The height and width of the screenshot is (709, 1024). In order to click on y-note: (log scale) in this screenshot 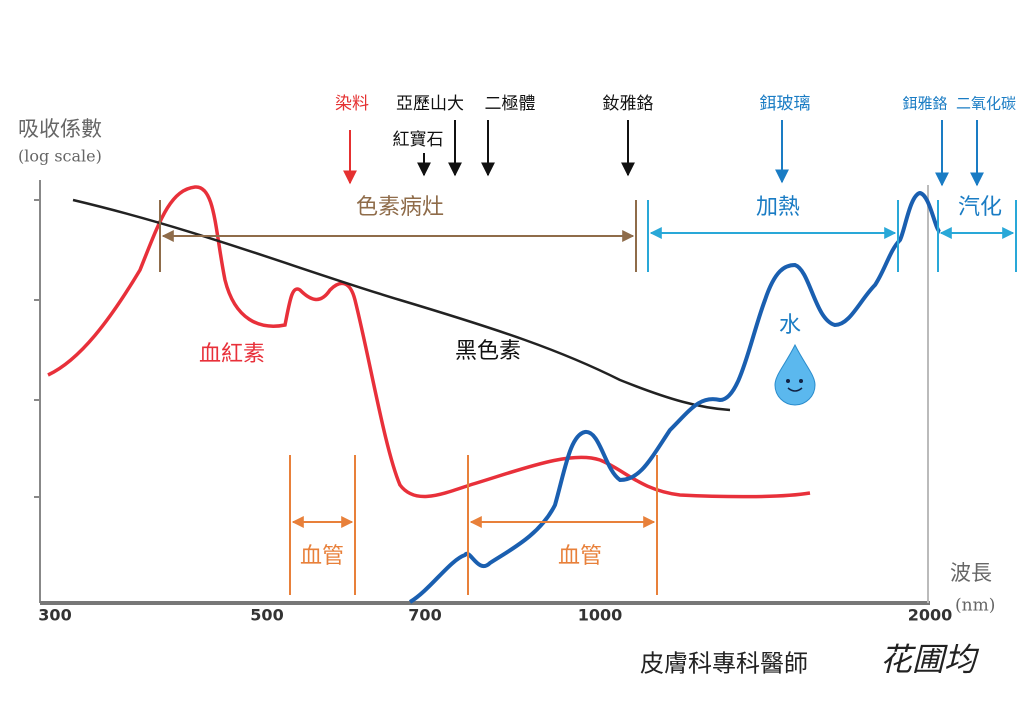, I will do `click(60, 156)`.